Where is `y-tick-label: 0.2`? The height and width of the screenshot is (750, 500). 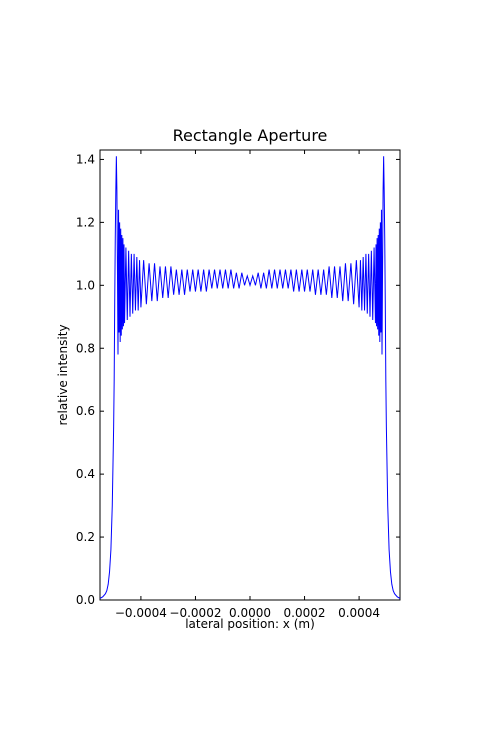
y-tick-label: 0.2 is located at coordinates (85, 537).